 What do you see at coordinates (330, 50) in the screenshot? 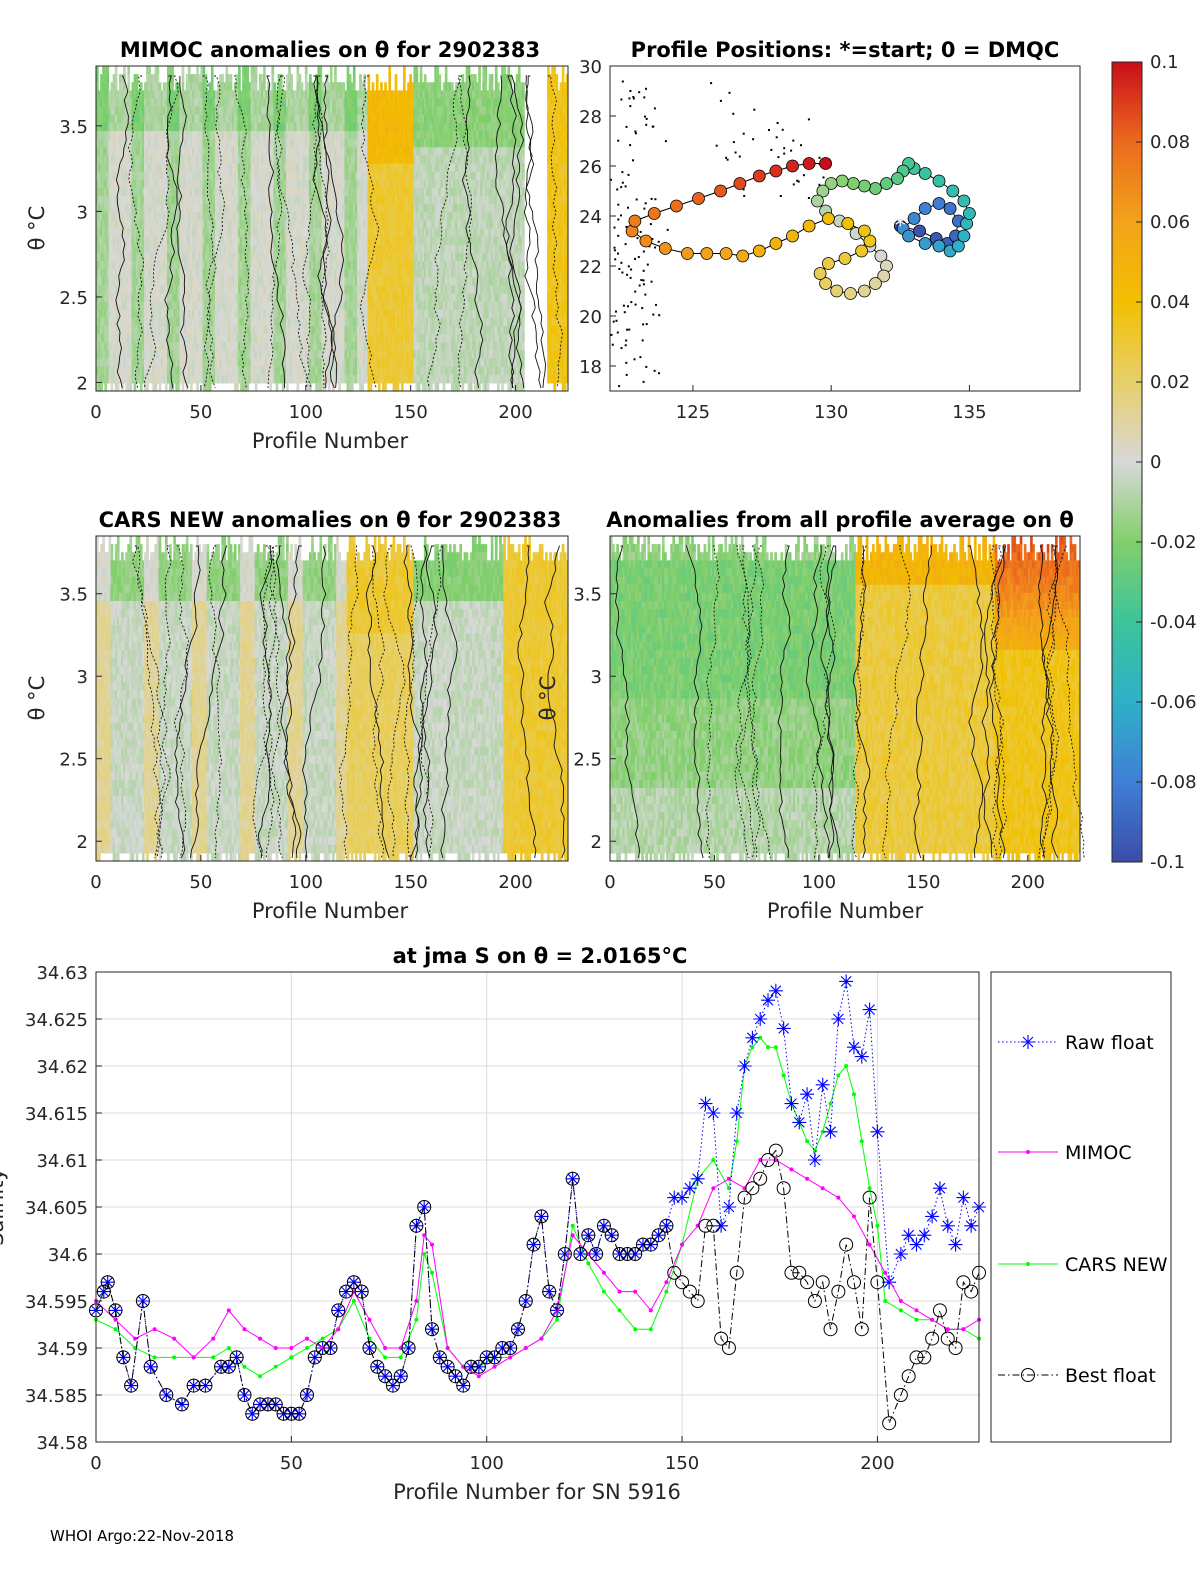
I see `mimoc-title: MIMOC anomalies on θ for 2902383` at bounding box center [330, 50].